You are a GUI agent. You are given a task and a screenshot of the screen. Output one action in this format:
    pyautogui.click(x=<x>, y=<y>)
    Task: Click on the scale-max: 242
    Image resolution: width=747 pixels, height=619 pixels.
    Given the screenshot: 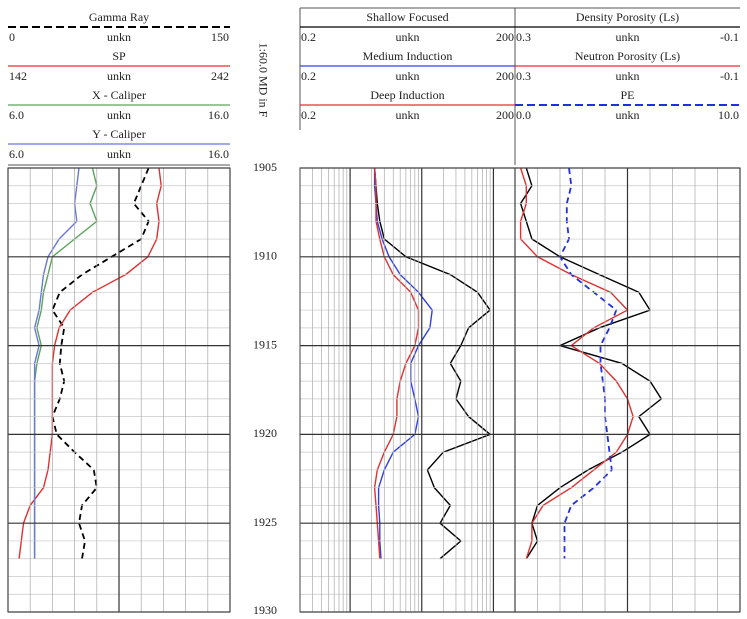 What is the action you would take?
    pyautogui.click(x=220, y=76)
    